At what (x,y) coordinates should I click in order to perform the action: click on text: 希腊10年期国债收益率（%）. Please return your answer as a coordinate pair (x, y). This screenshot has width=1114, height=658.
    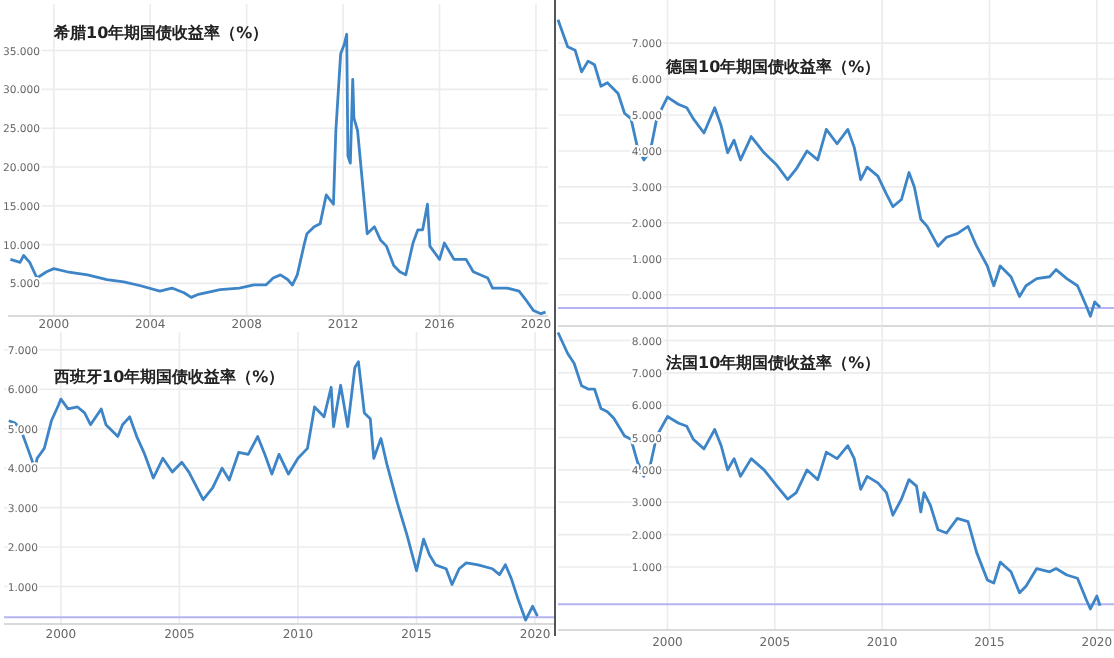
    Looking at the image, I should click on (160, 32).